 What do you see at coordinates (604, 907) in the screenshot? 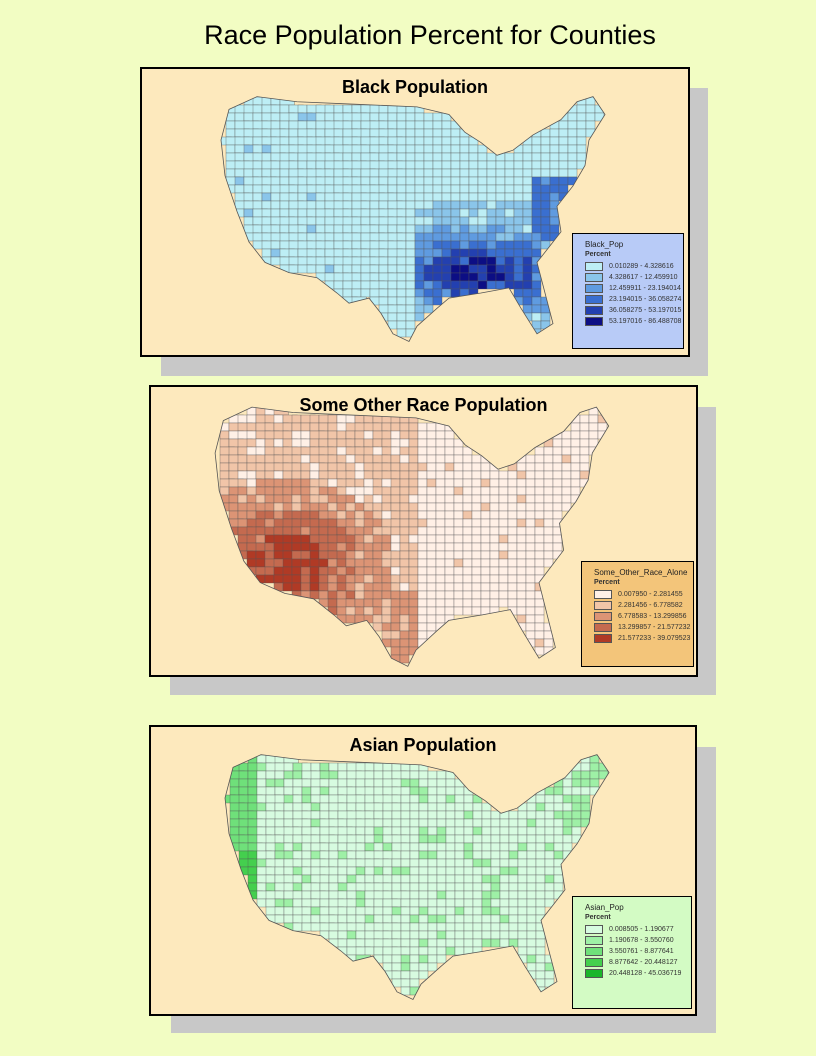
I see `legend-title: Asian_Pop` at bounding box center [604, 907].